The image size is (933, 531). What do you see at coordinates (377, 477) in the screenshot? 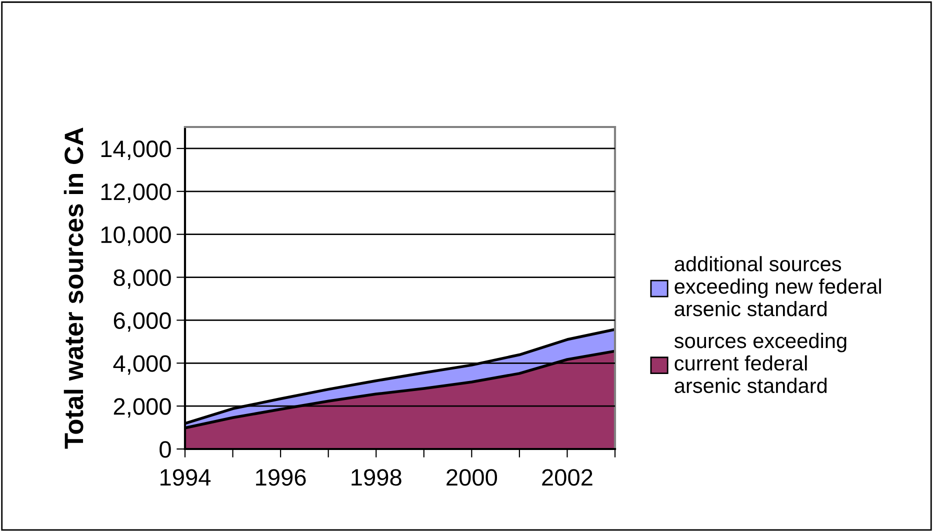
I see `x-tick-label: 1998` at bounding box center [377, 477].